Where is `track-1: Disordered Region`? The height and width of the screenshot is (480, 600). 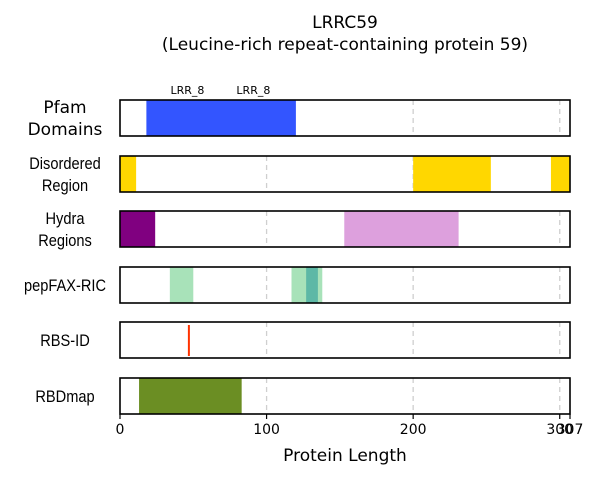 track-1: Disordered Region is located at coordinates (300, 175).